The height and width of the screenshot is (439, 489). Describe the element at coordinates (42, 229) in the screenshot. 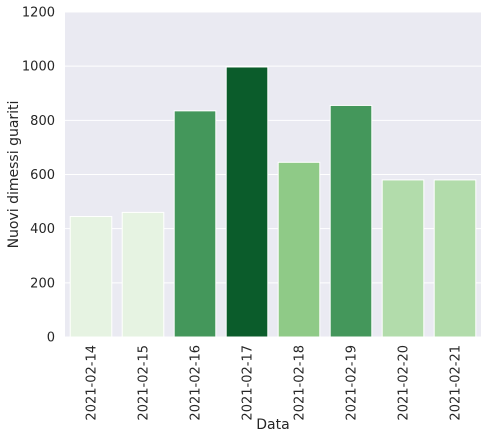

I see `y-tick-label: 400` at that location.